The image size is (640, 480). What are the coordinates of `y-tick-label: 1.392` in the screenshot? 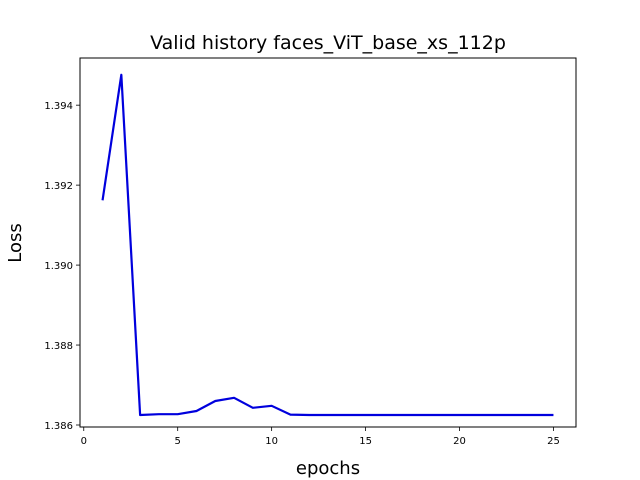 It's located at (58, 186).